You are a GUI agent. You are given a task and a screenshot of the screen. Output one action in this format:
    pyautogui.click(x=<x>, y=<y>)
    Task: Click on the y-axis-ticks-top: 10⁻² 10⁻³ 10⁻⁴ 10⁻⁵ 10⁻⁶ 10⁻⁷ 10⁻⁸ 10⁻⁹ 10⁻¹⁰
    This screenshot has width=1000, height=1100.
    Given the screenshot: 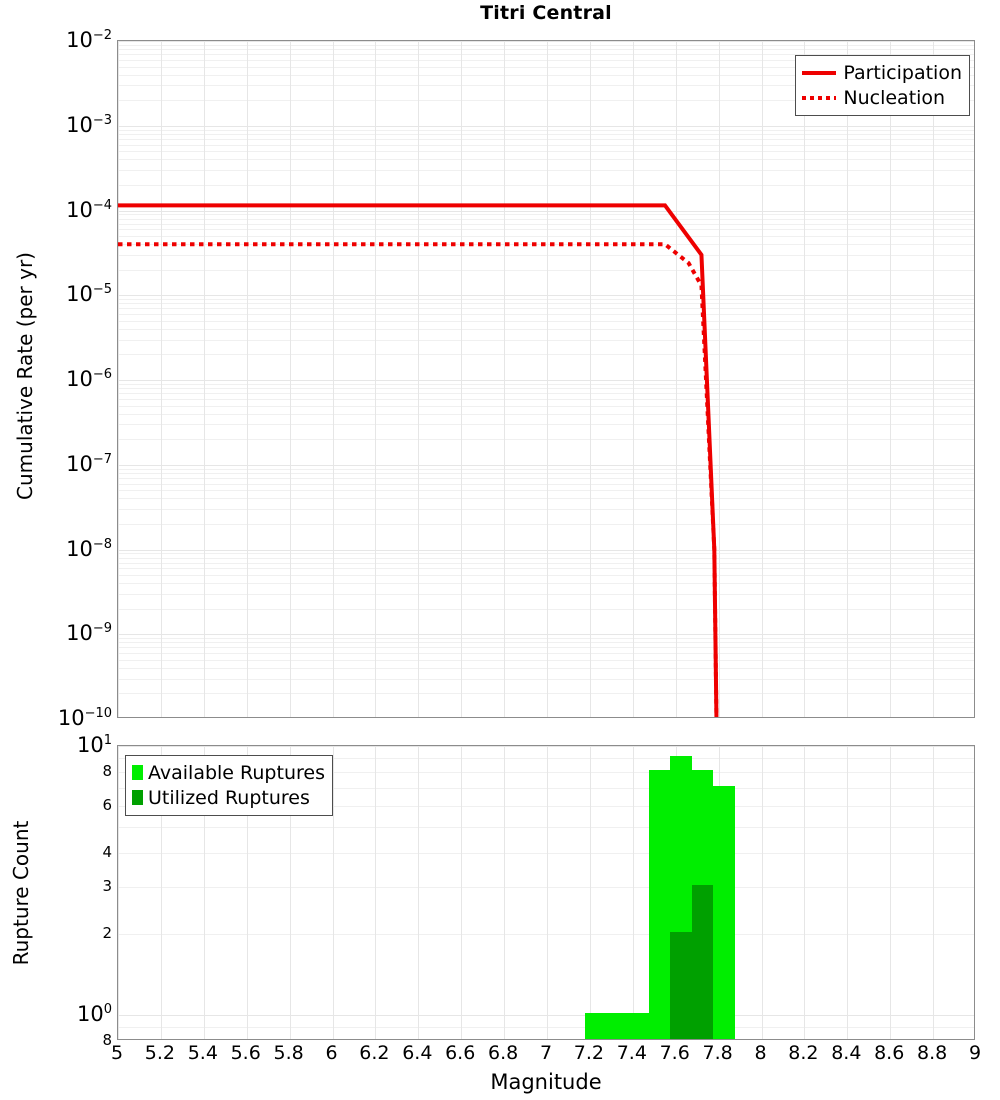 What is the action you would take?
    pyautogui.click(x=56, y=379)
    